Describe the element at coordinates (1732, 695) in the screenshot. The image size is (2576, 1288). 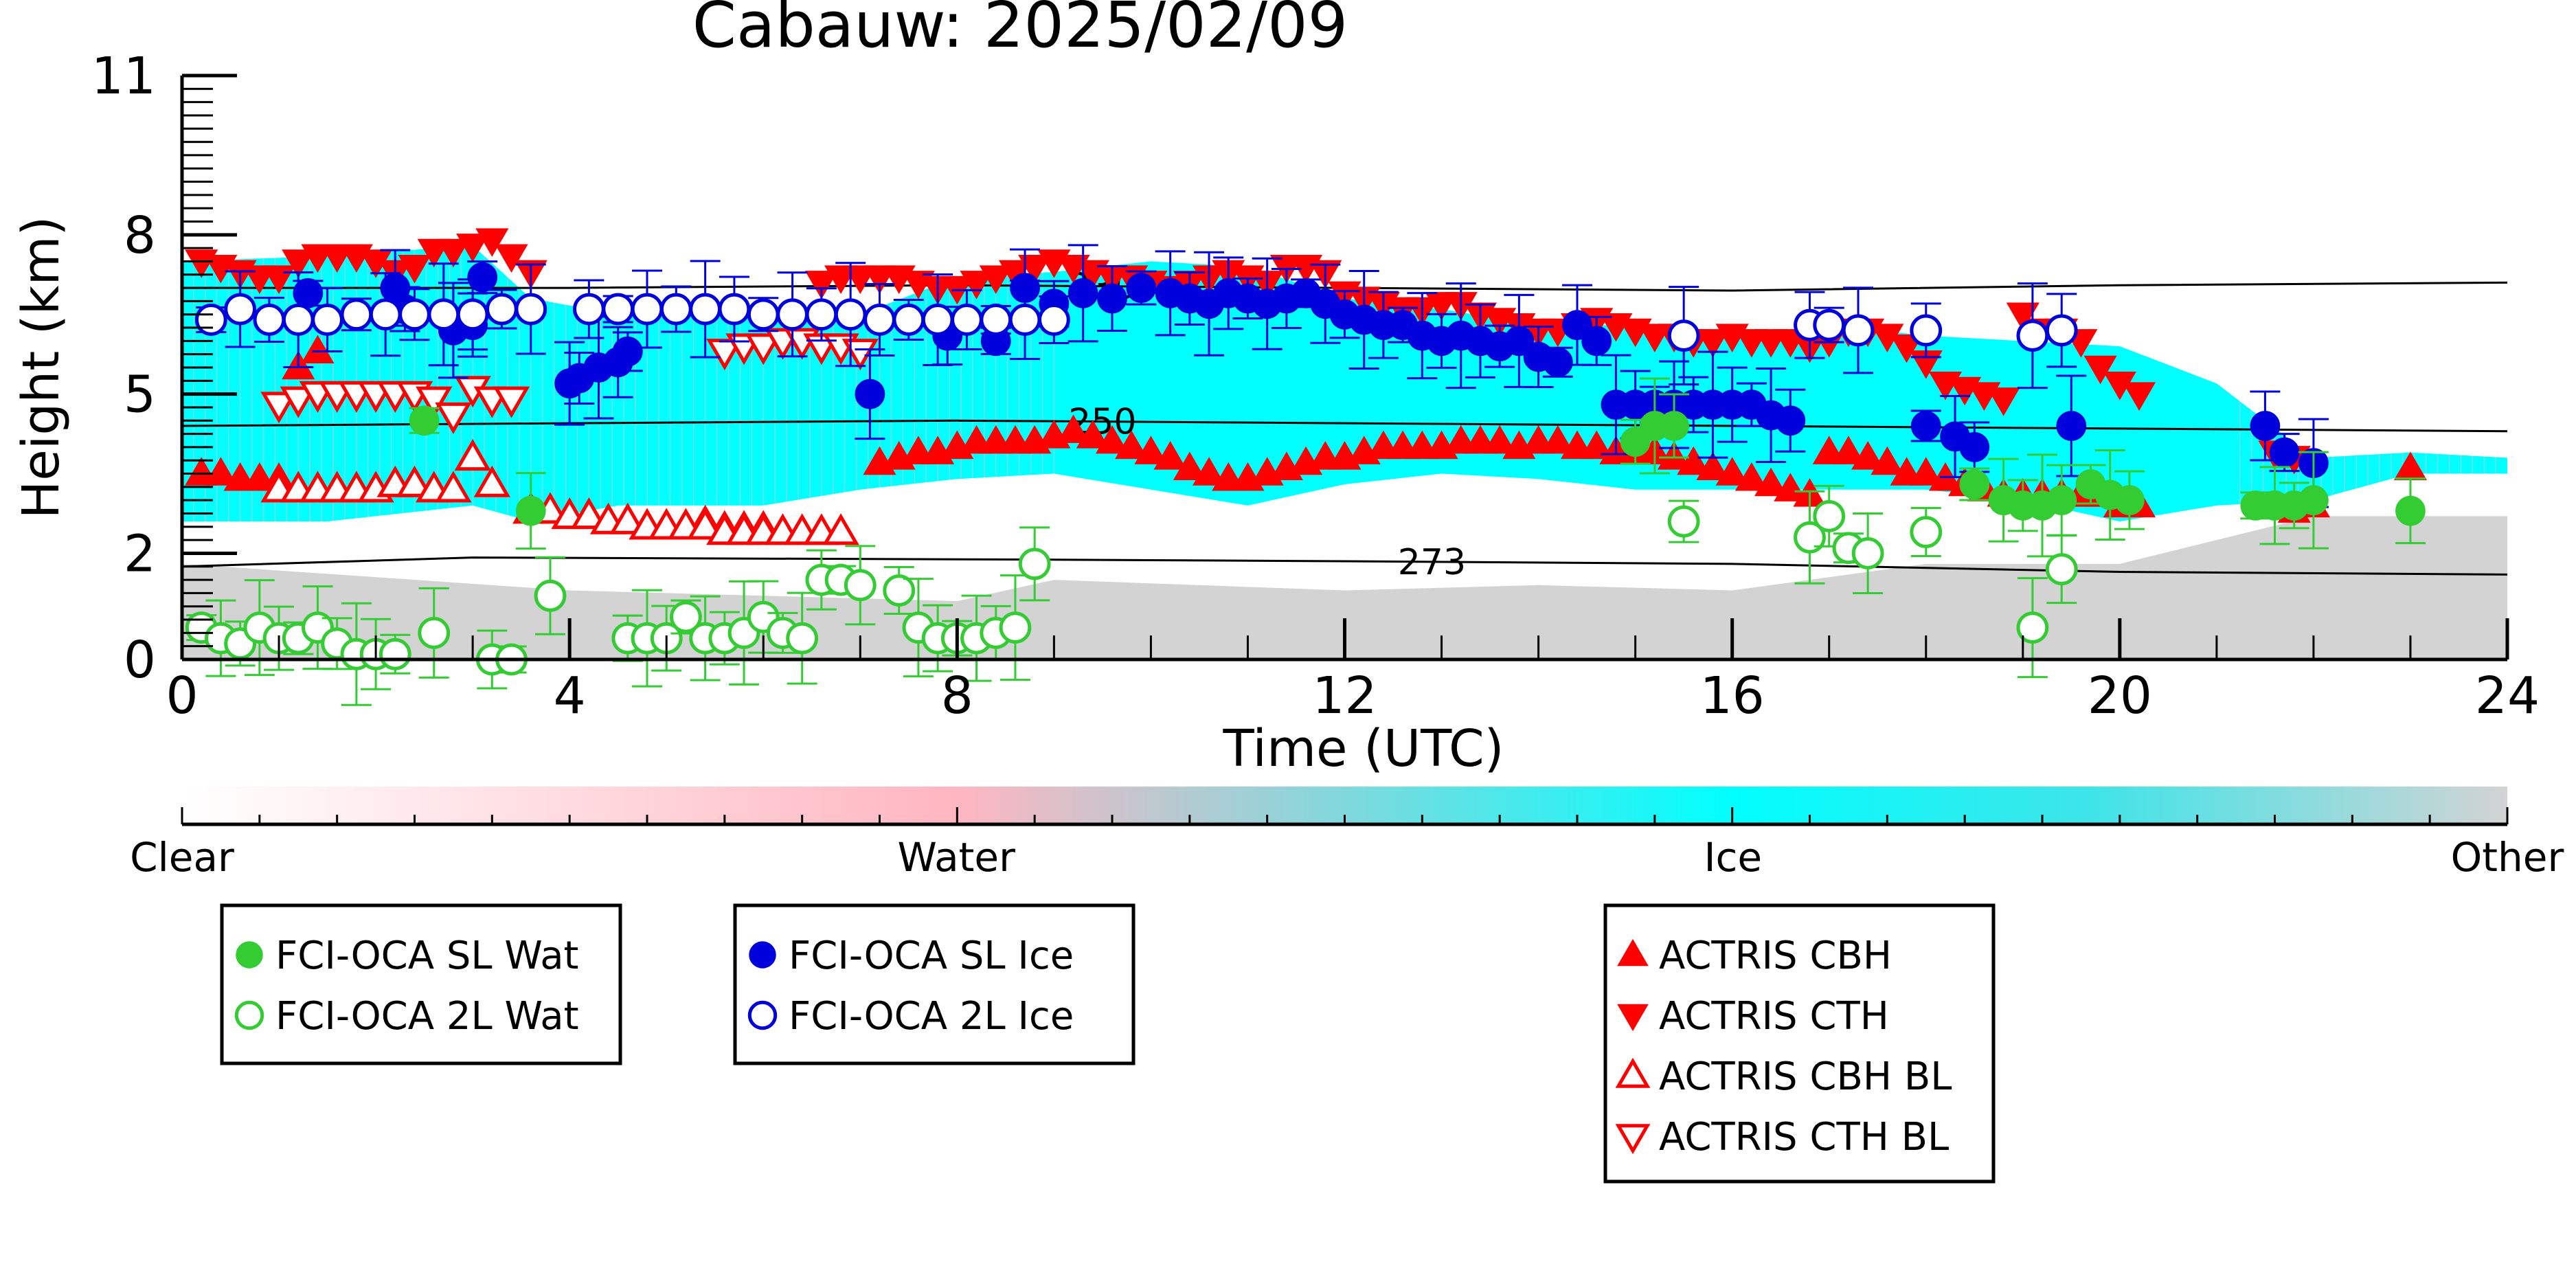
I see `x-tick-label: 16` at that location.